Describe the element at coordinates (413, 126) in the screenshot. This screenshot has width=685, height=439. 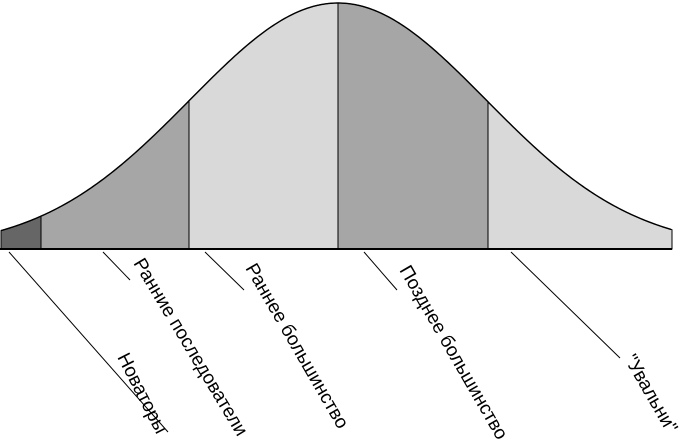
I see `segment-late-majority-area` at that location.